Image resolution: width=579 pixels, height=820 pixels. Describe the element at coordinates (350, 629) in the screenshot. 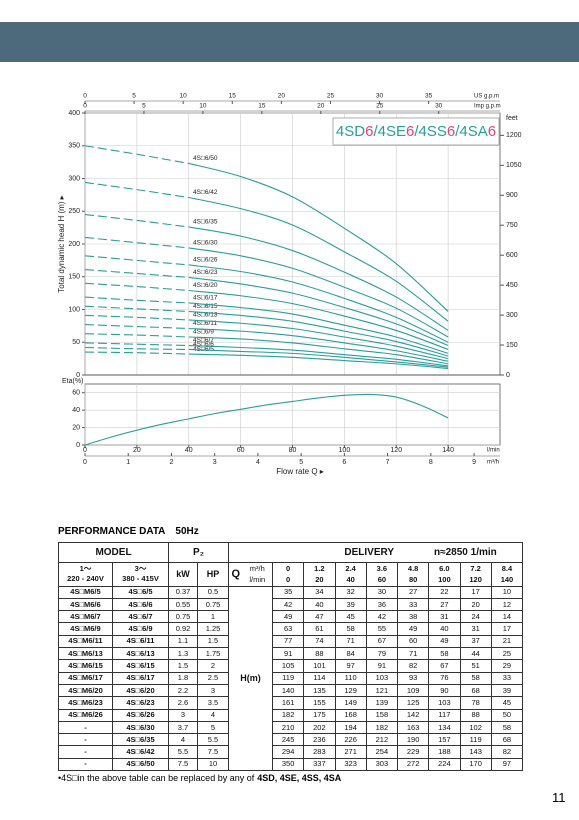

I see `table-cell: 58` at that location.